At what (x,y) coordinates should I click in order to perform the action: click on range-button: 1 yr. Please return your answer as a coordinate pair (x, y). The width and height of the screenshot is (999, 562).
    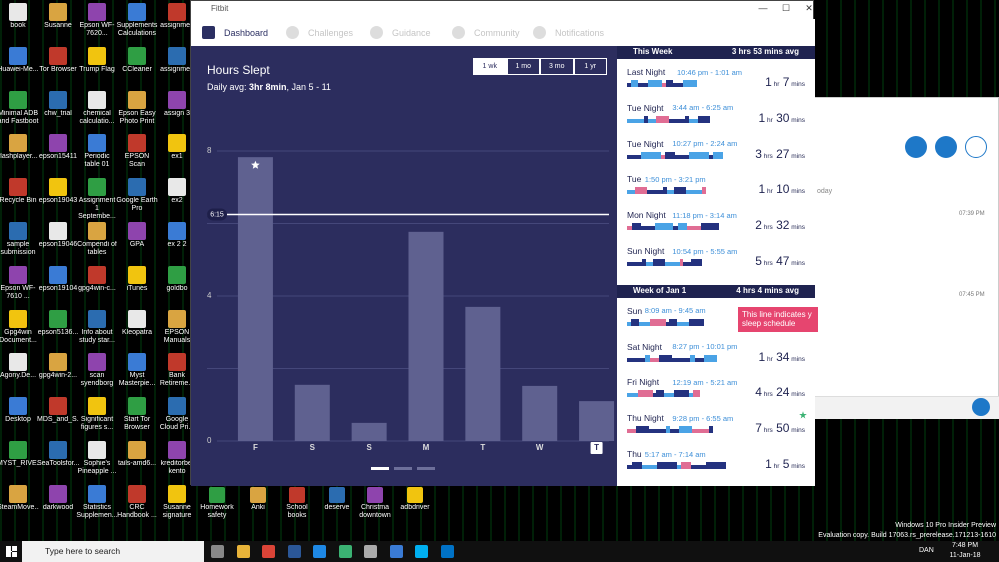
    Looking at the image, I should click on (590, 66).